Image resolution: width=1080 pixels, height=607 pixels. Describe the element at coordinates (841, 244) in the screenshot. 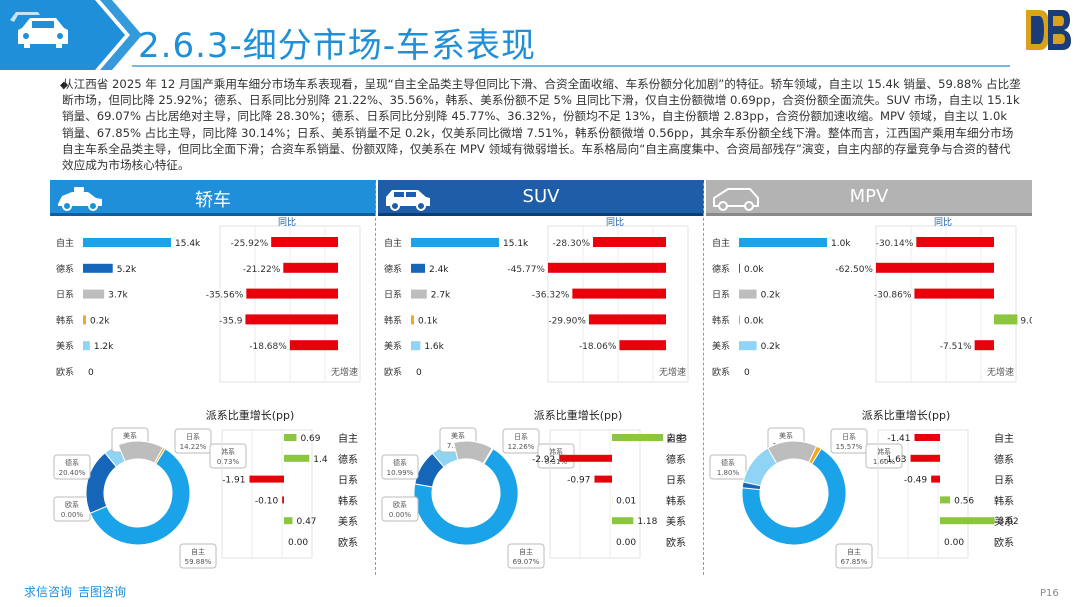

I see `sales-value-label: 1.0k` at that location.